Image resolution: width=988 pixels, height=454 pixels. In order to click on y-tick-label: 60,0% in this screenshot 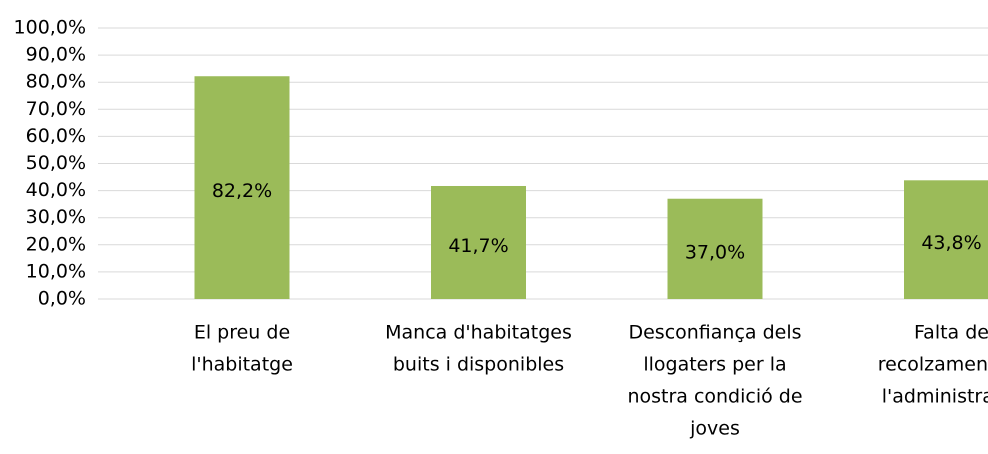, I will do `click(56, 136)`.